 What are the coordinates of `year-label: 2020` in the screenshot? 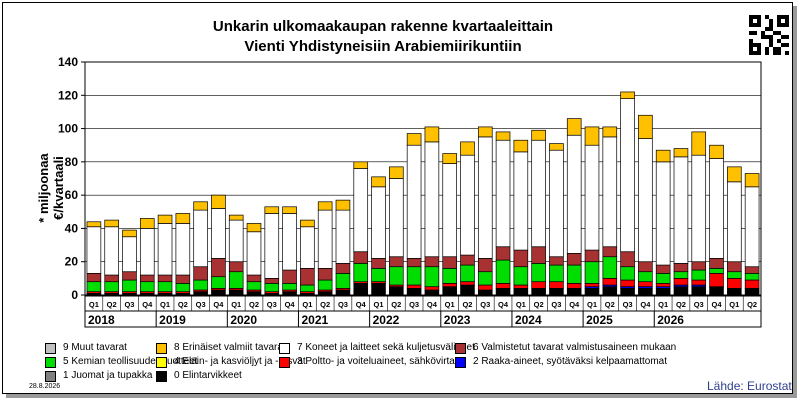 It's located at (243, 320).